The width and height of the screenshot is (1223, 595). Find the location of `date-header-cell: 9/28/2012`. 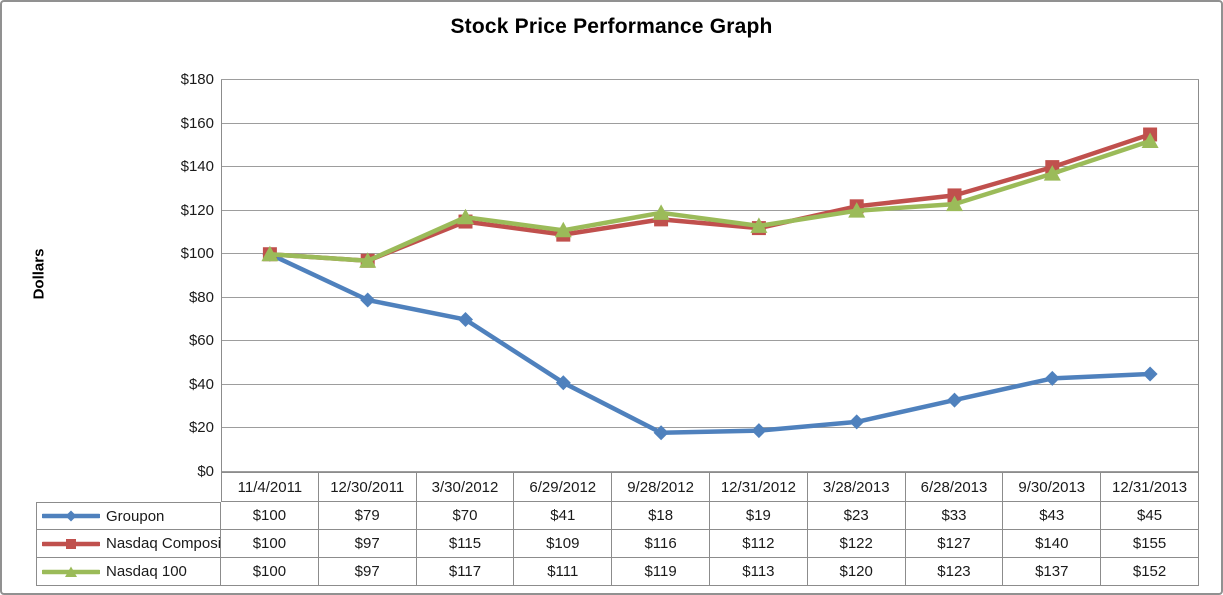

date-header-cell: 9/28/2012 is located at coordinates (661, 487).